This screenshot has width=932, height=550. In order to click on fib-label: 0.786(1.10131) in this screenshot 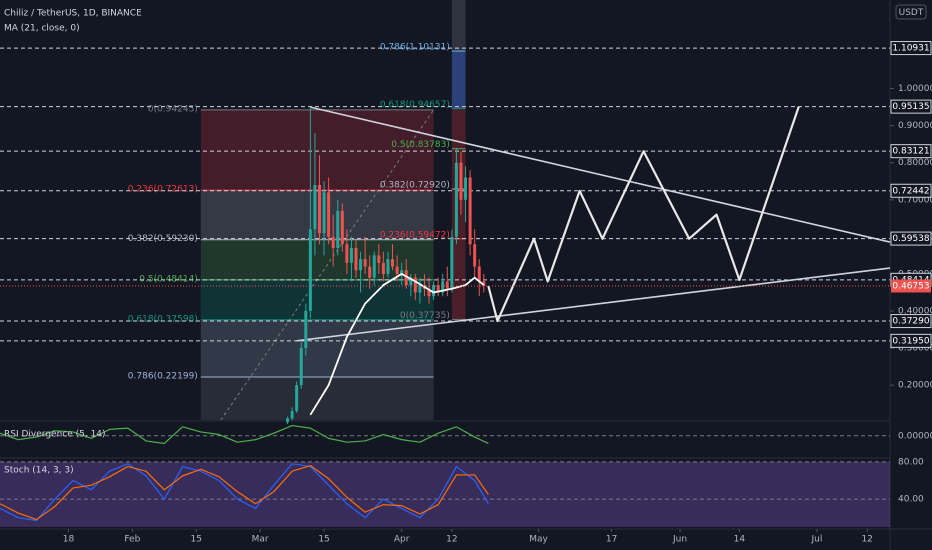, I will do `click(415, 48)`.